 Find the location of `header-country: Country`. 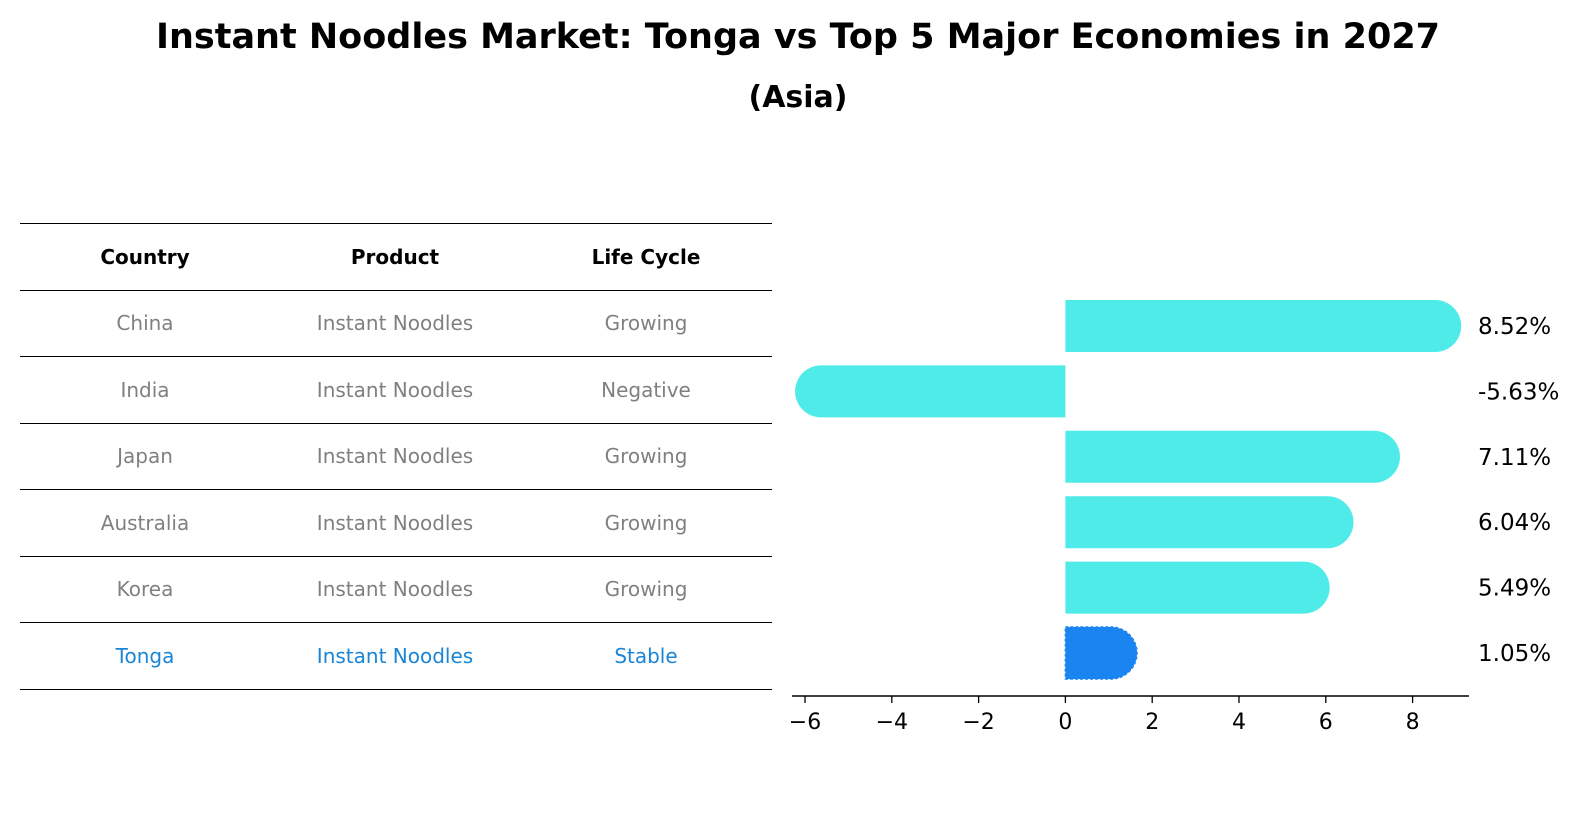

header-country: Country is located at coordinates (145, 256).